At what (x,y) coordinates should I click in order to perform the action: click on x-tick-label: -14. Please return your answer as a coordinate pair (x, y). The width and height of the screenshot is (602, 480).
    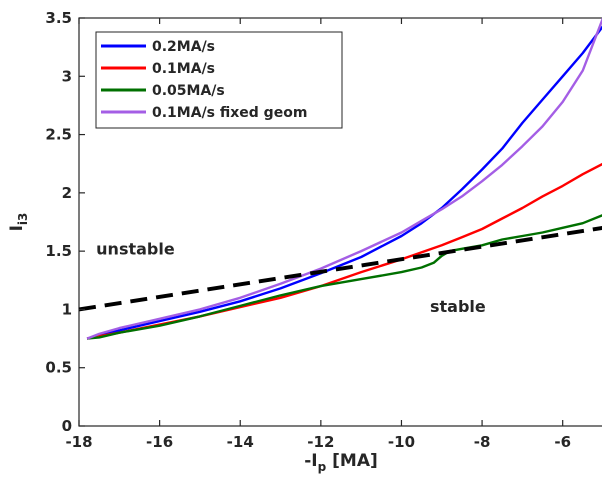
    Looking at the image, I should click on (240, 442).